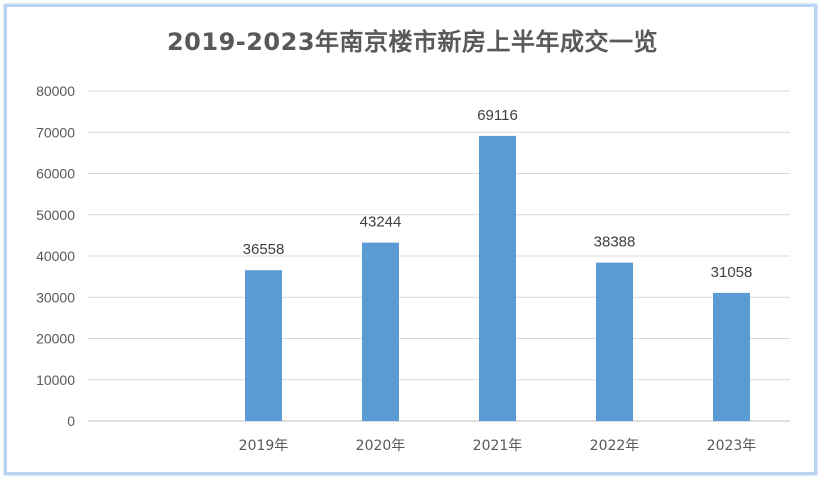  What do you see at coordinates (381, 222) in the screenshot?
I see `data-label: 43244` at bounding box center [381, 222].